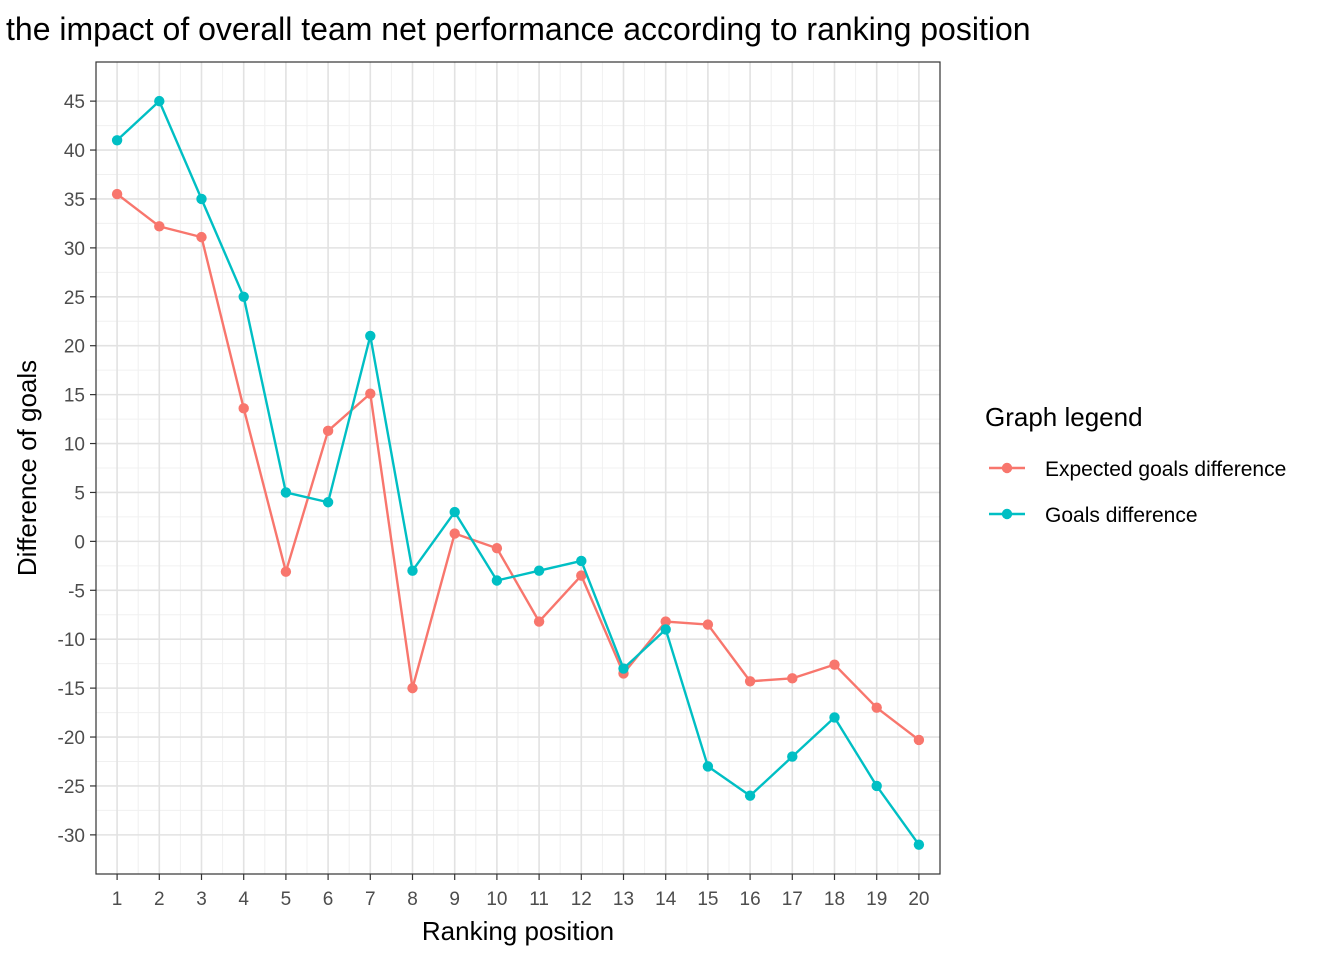  Describe the element at coordinates (201, 899) in the screenshot. I see `x-tick-label: 3` at that location.